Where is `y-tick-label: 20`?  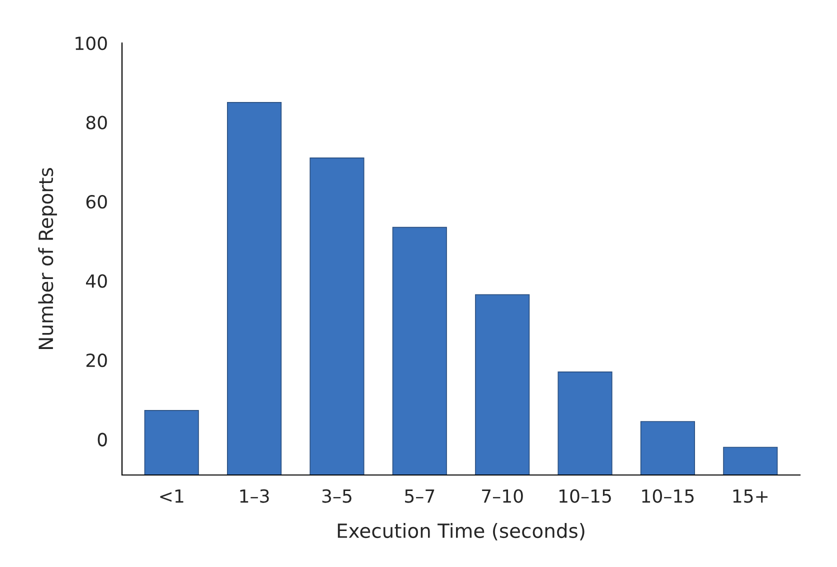 y-tick-label: 20 is located at coordinates (96, 361).